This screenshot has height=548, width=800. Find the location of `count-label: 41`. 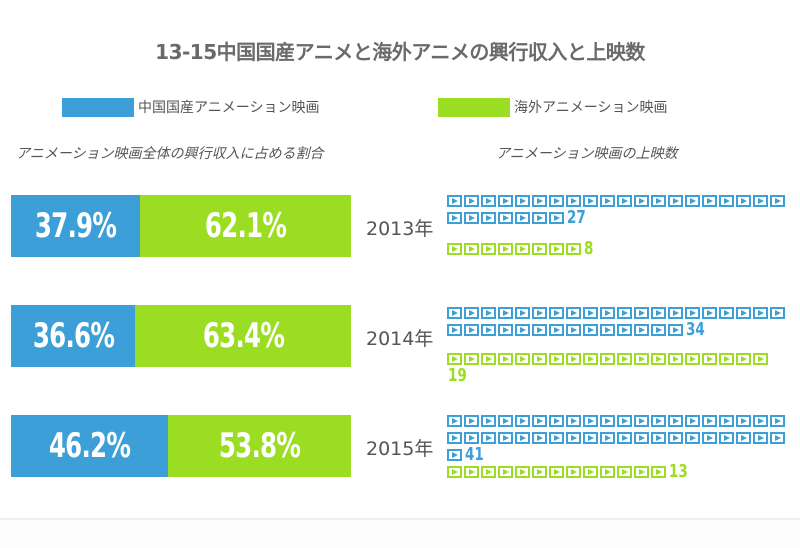

count-label: 41 is located at coordinates (474, 454).